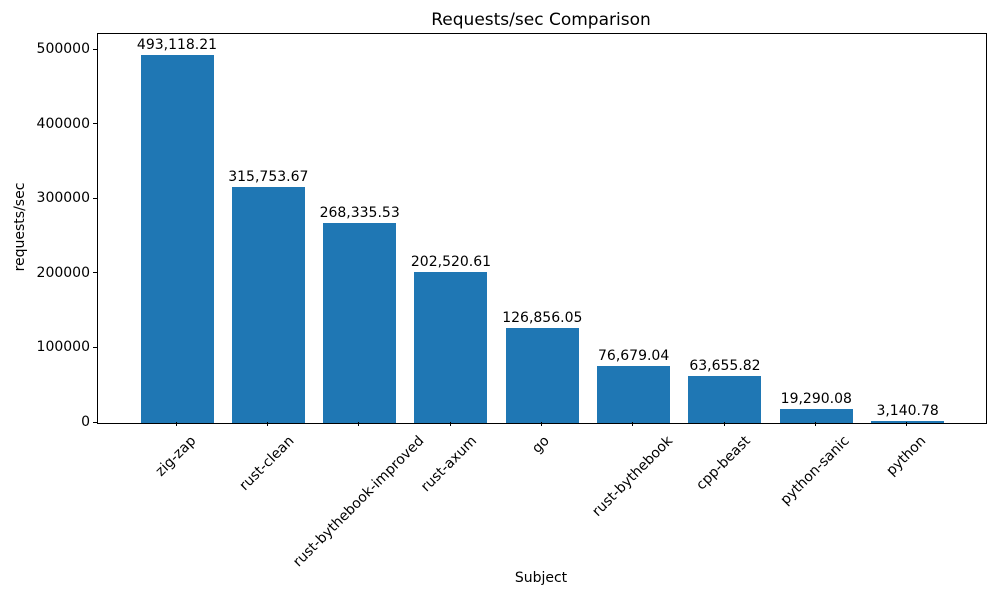  Describe the element at coordinates (63, 347) in the screenshot. I see `y-tick-label: 100000` at that location.